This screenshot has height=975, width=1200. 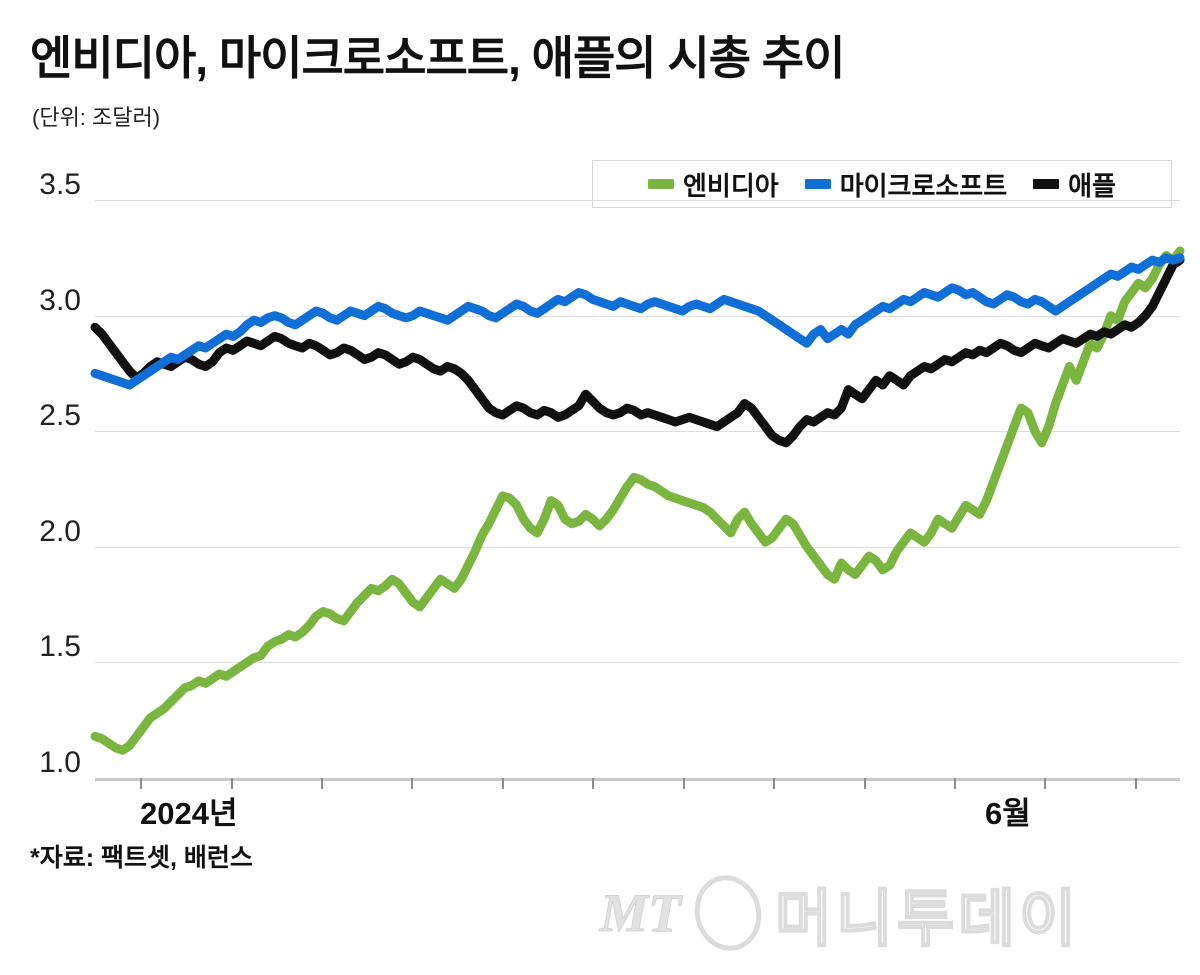 What do you see at coordinates (60, 300) in the screenshot?
I see `y-tick-label-3-0: 3.0` at bounding box center [60, 300].